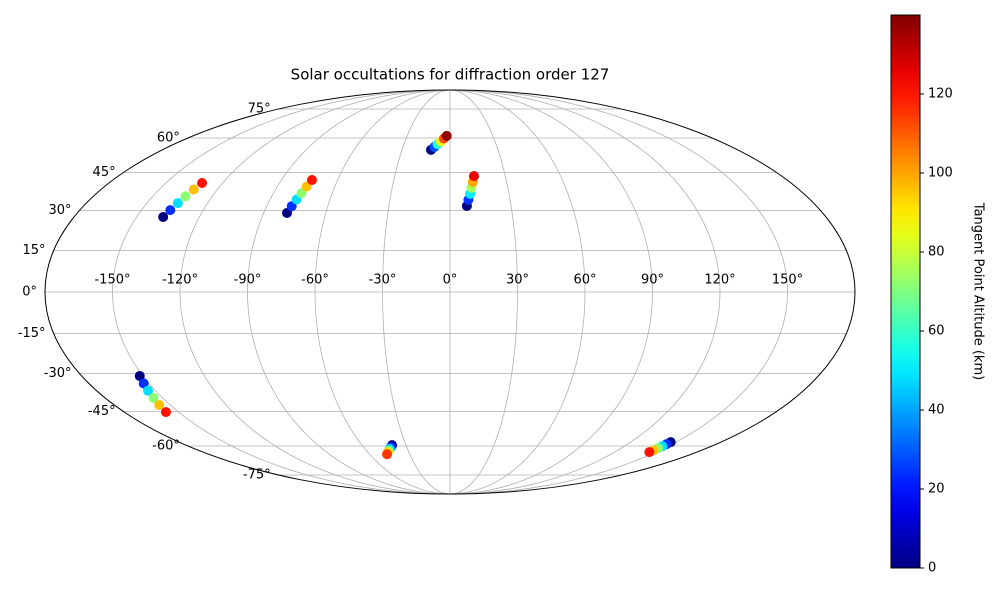 The width and height of the screenshot is (998, 596). What do you see at coordinates (940, 94) in the screenshot?
I see `colorbar-tick-label: 120` at bounding box center [940, 94].